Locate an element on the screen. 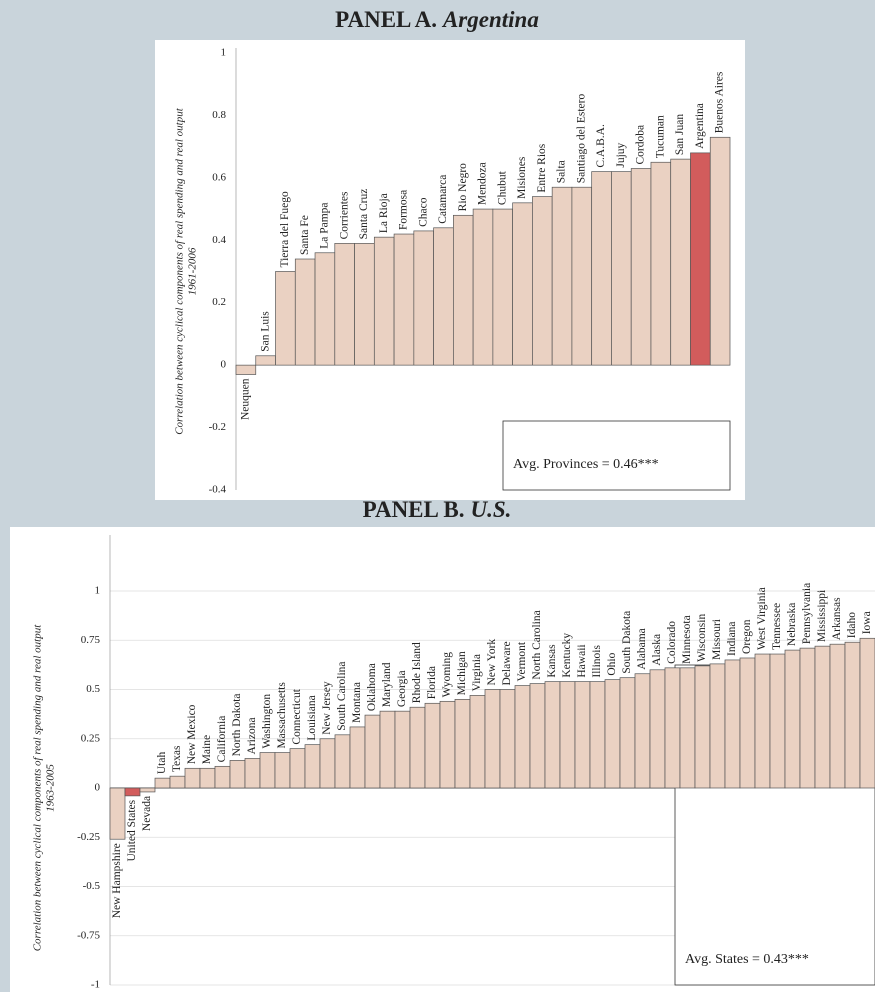 Image resolution: width=875 pixels, height=992 pixels. y-tick-label: -1 is located at coordinates (95, 985).